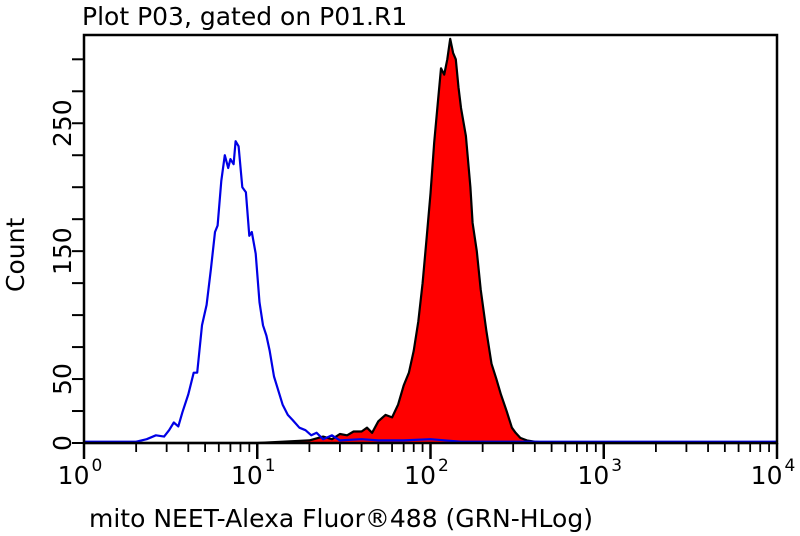 This screenshot has width=800, height=536. I want to click on y-tick-label: 250, so click(62, 123).